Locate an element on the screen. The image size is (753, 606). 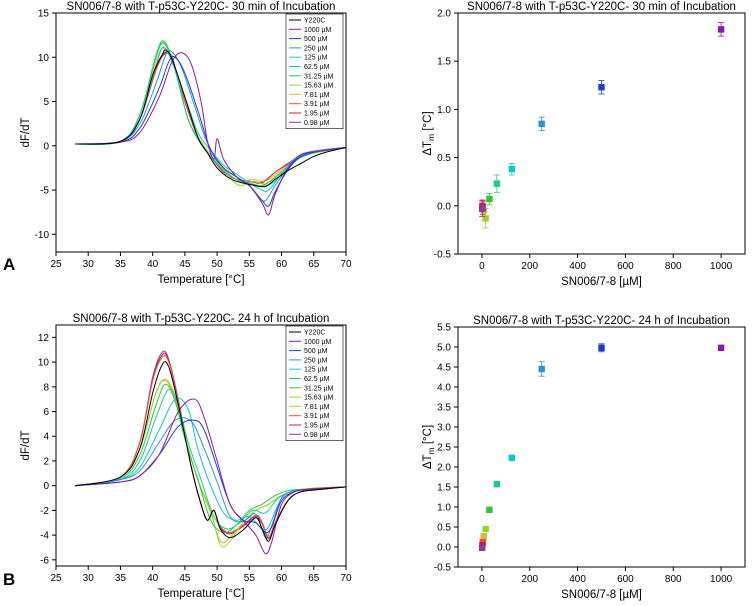
y-tick-label: 4 is located at coordinates (46, 437).